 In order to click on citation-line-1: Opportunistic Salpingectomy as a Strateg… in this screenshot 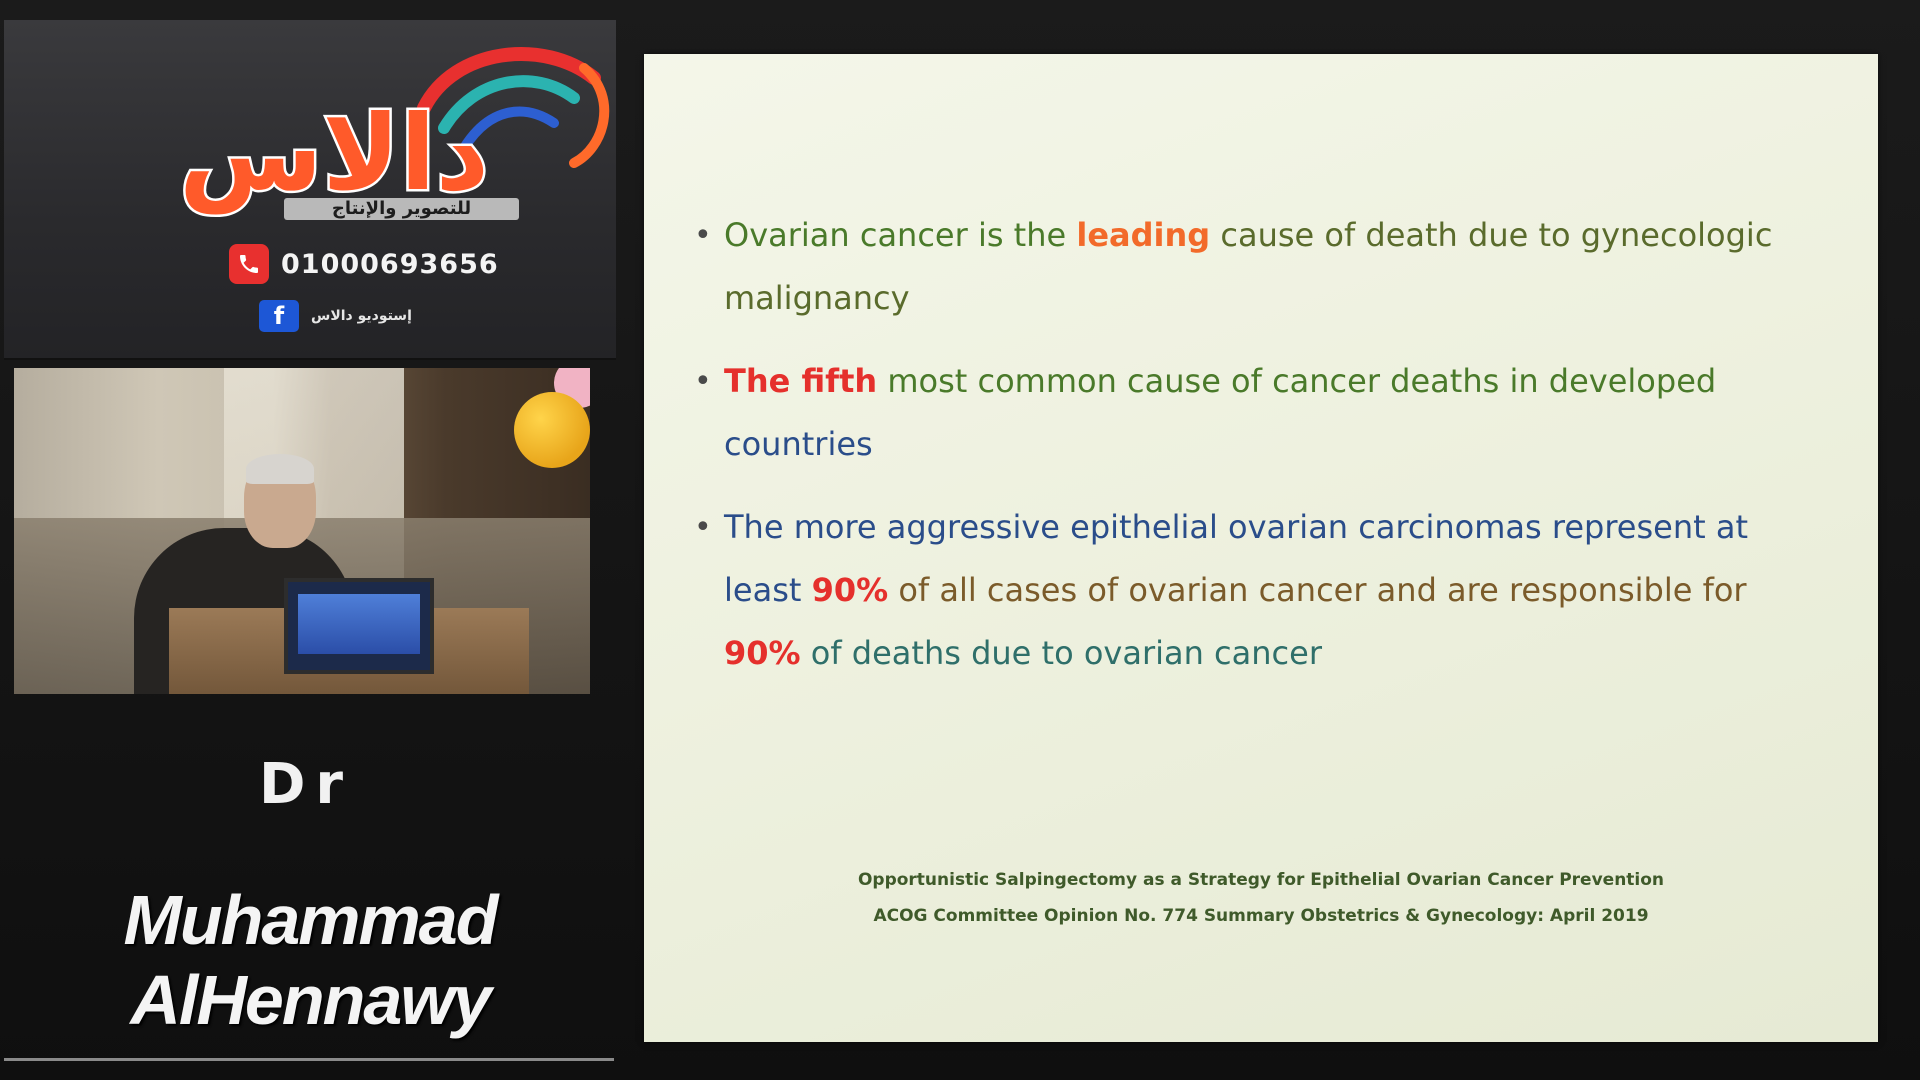, I will do `click(1261, 880)`.